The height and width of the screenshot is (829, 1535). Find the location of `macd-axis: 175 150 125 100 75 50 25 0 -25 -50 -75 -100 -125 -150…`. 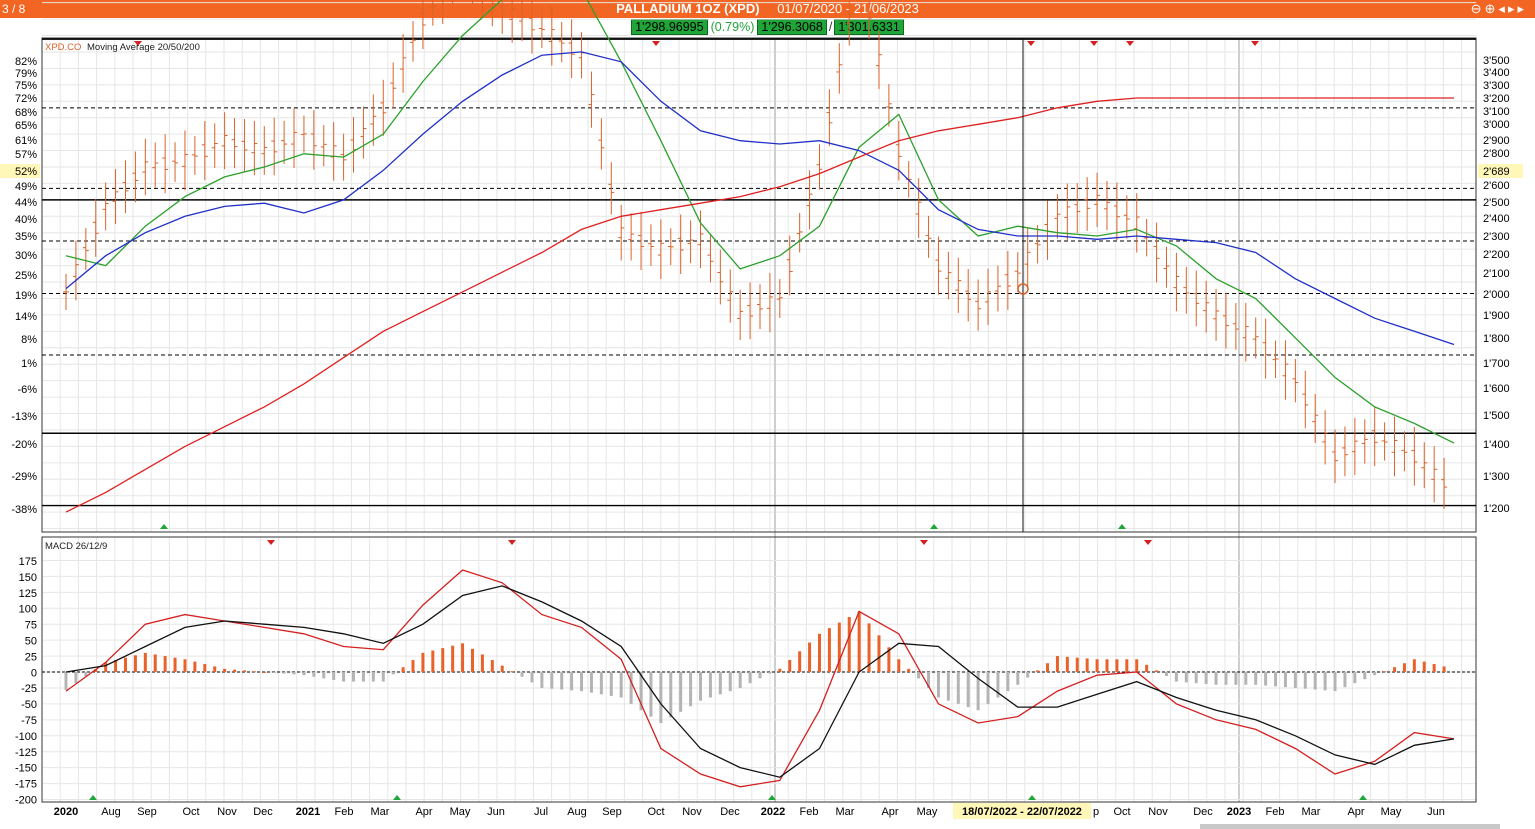

macd-axis: 175 150 125 100 75 50 25 0 -25 -50 -75 -100 -125 -150… is located at coordinates (26, 681).